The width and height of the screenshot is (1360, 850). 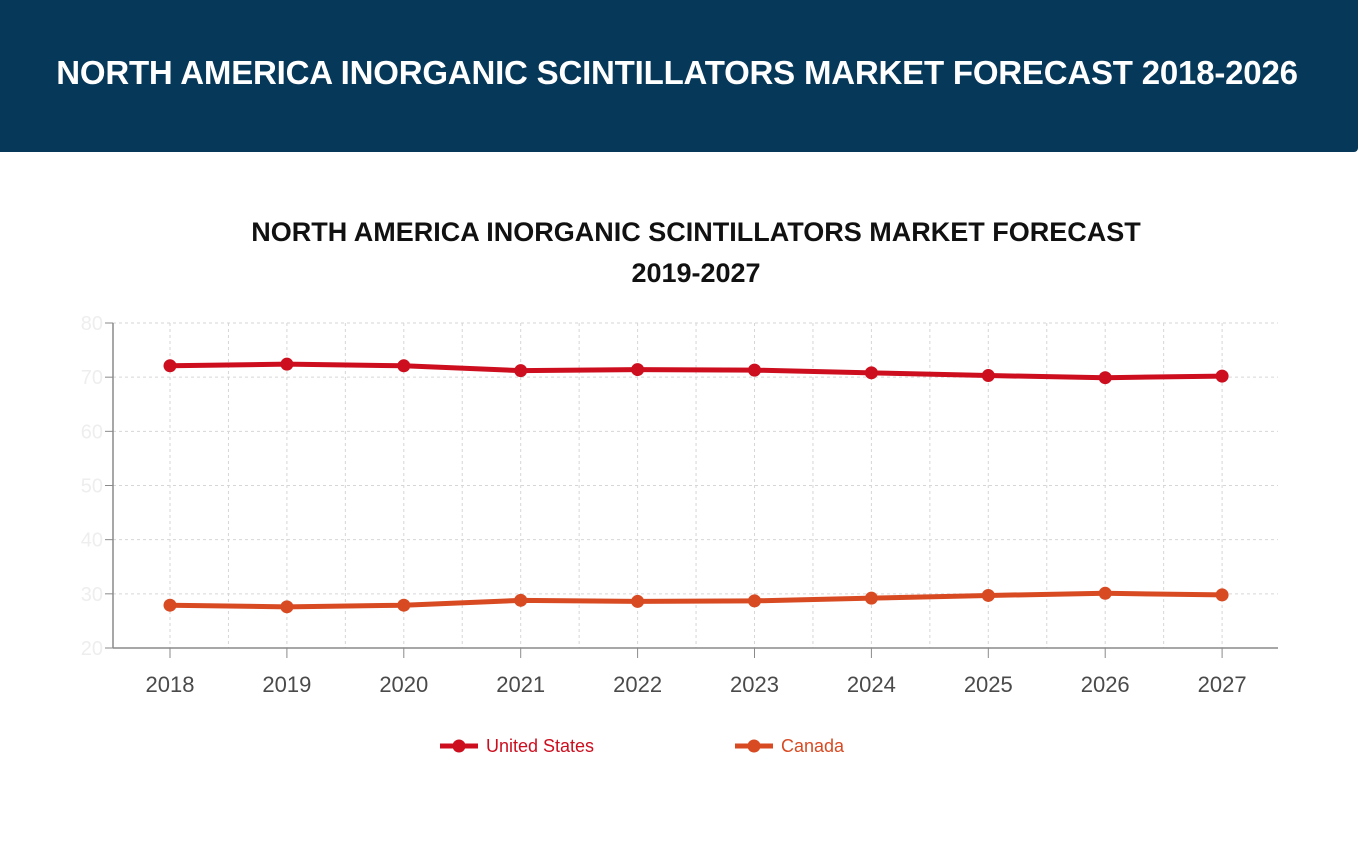 What do you see at coordinates (92, 487) in the screenshot?
I see `y-tick-label: 50` at bounding box center [92, 487].